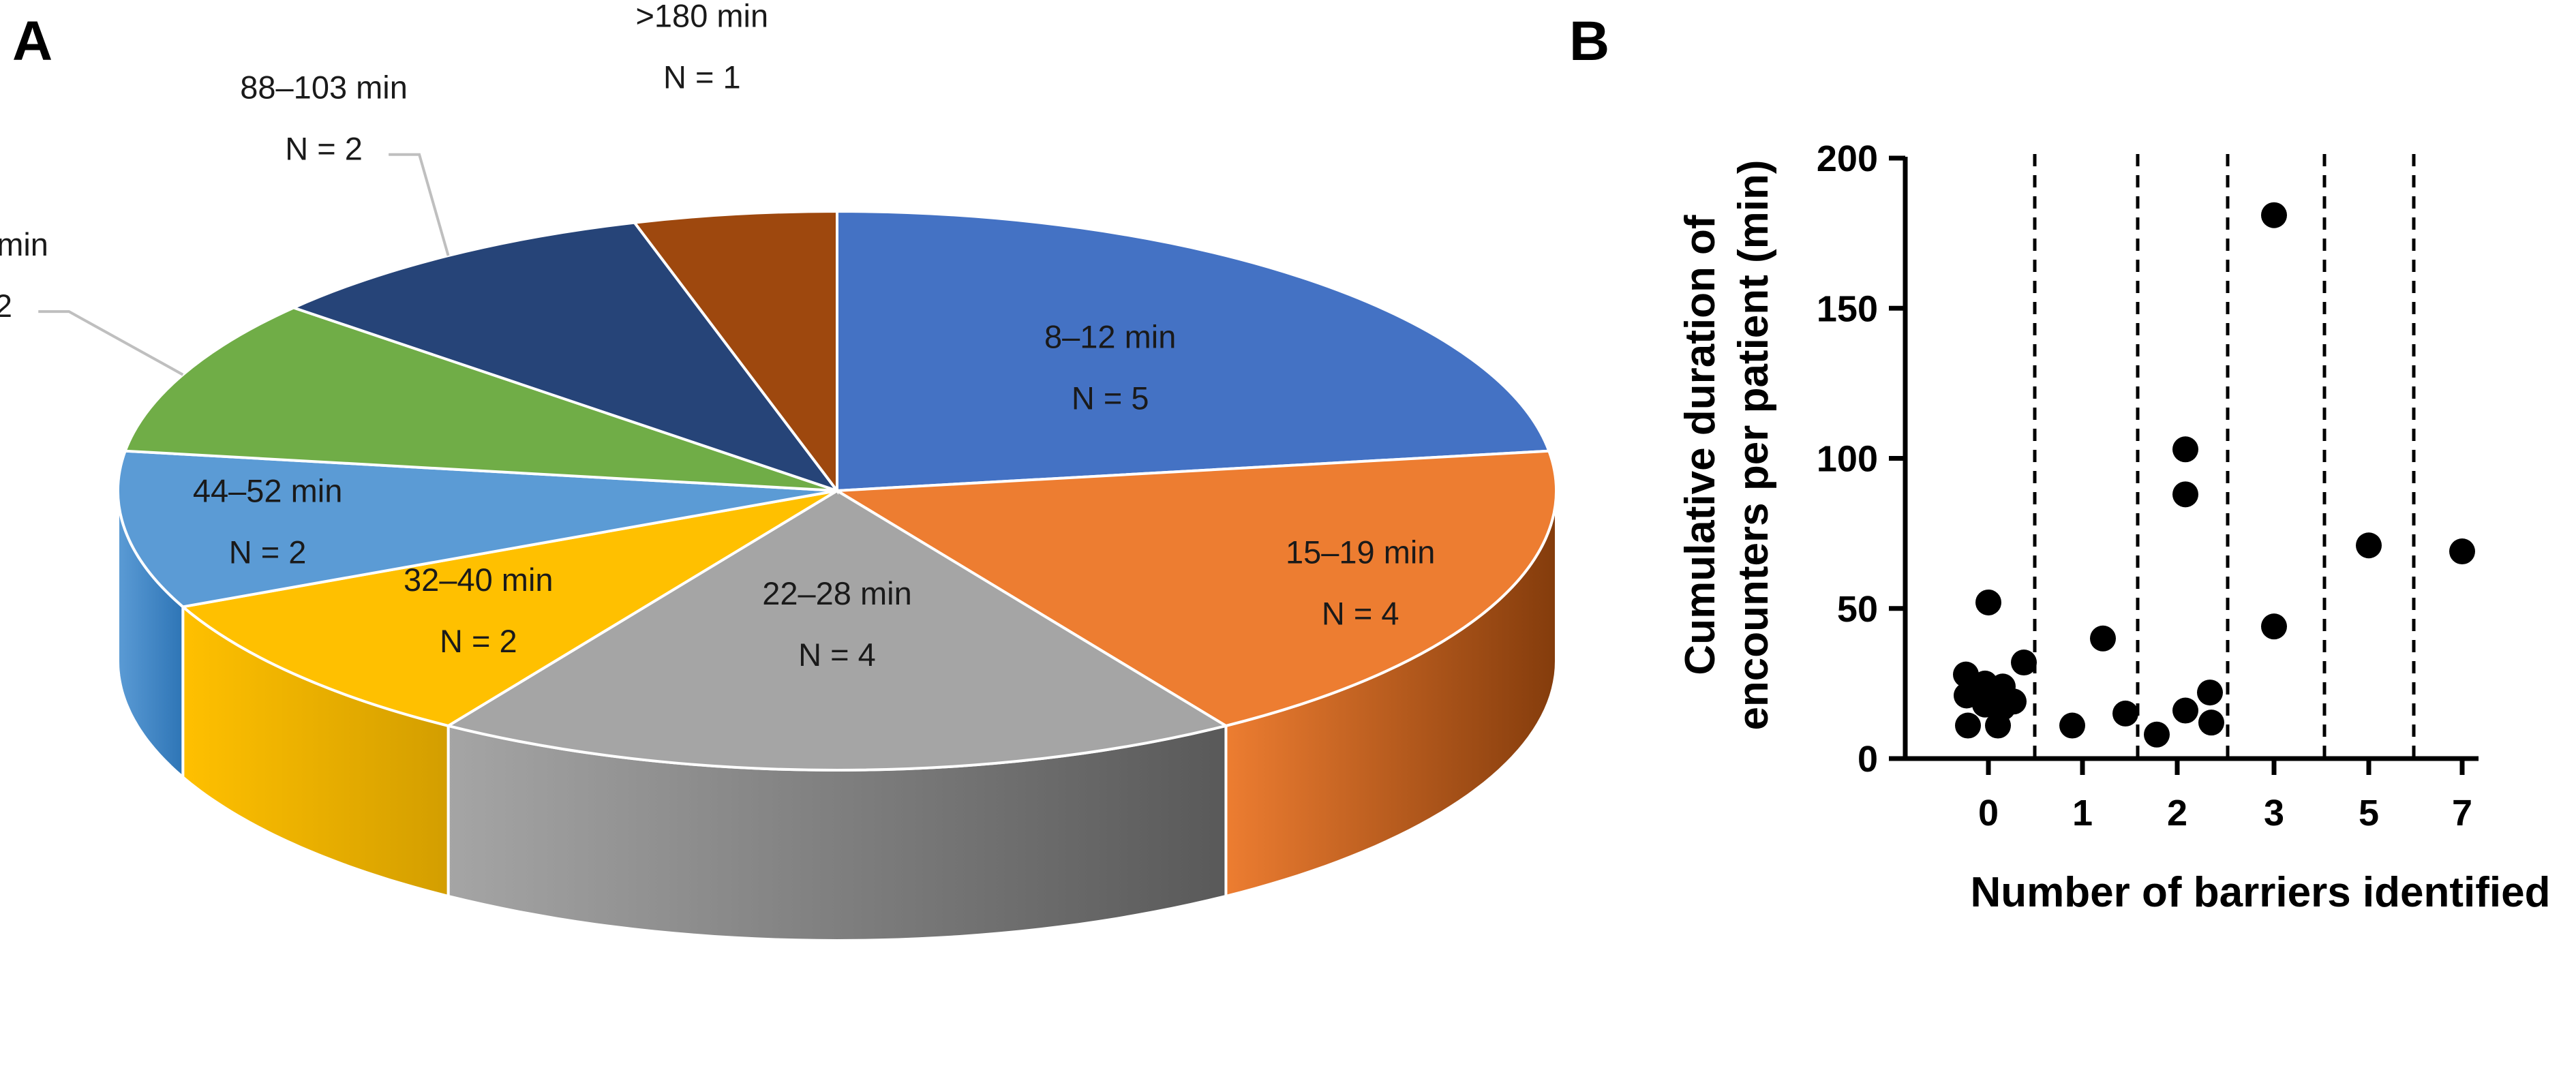 This screenshot has width=2576, height=1068. I want to click on y-tick-label: 200, so click(1848, 158).